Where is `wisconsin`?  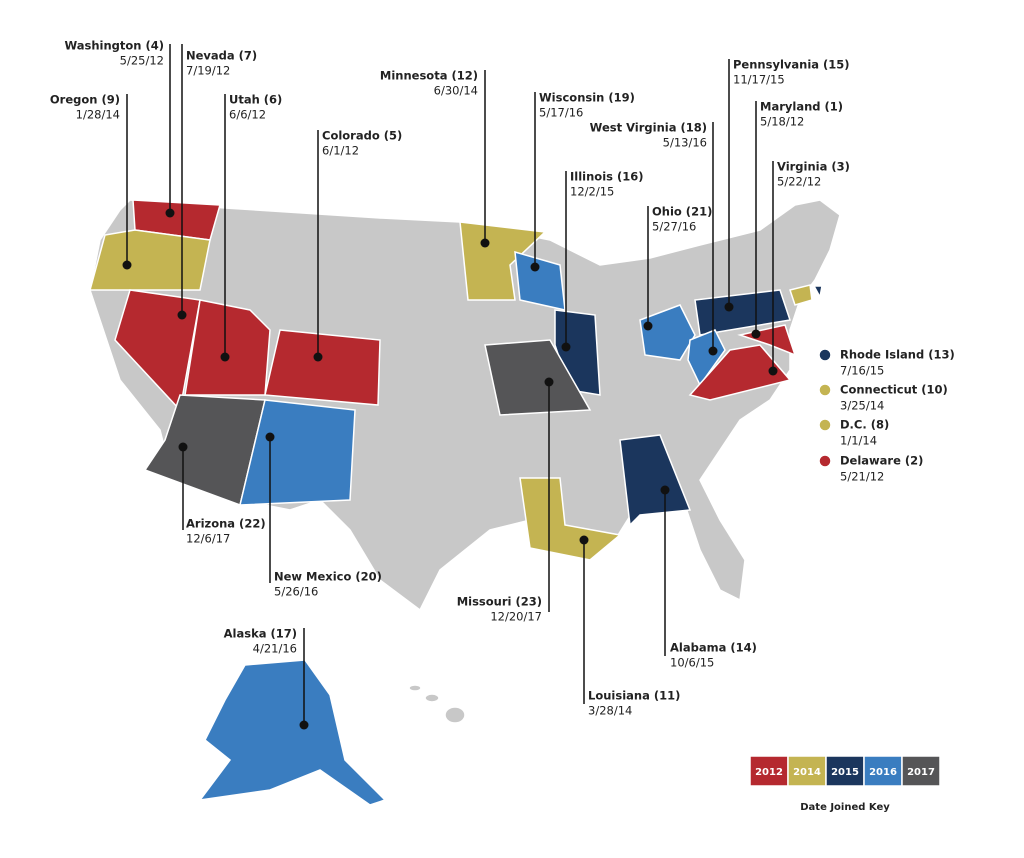
wisconsin is located at coordinates (540, 280).